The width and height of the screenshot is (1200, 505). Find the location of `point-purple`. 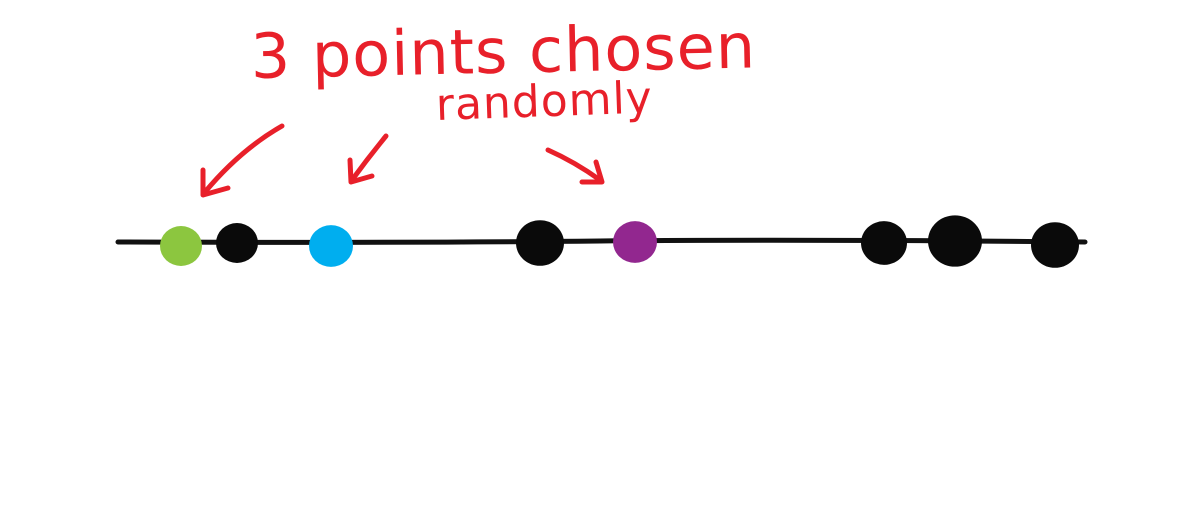

point-purple is located at coordinates (635, 242).